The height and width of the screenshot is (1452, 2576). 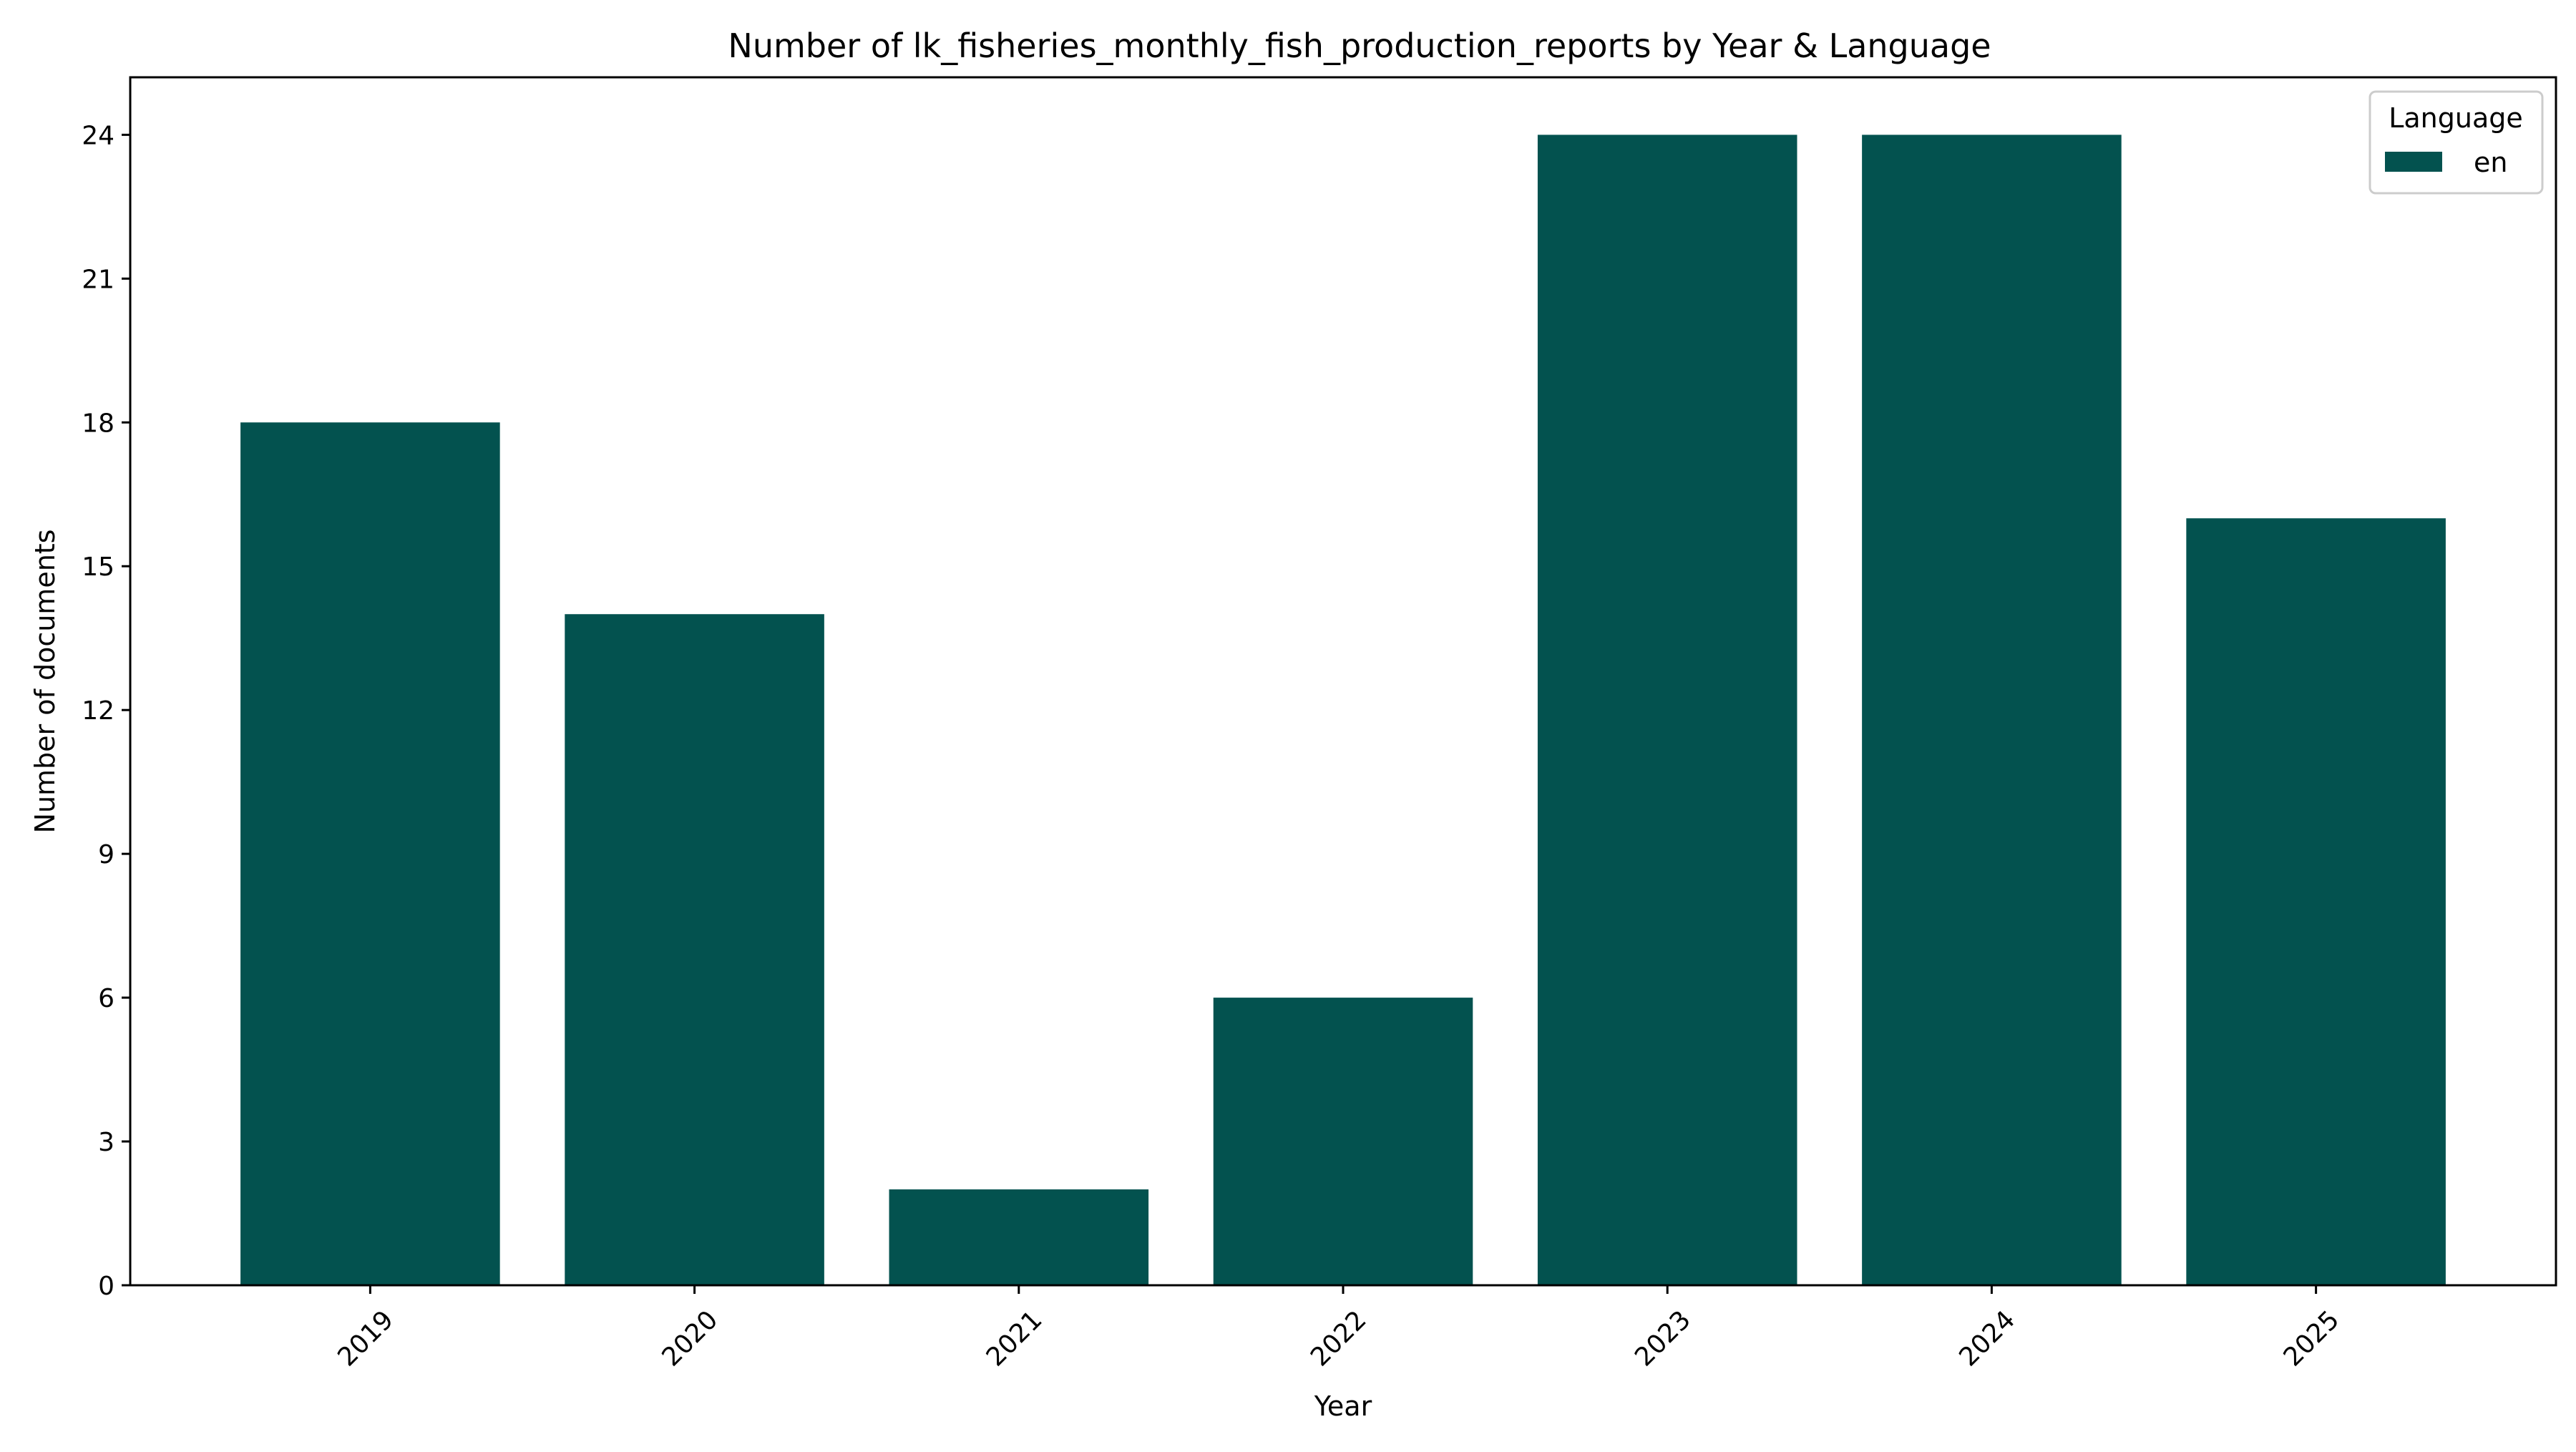 What do you see at coordinates (1667, 710) in the screenshot?
I see `bar-2023` at bounding box center [1667, 710].